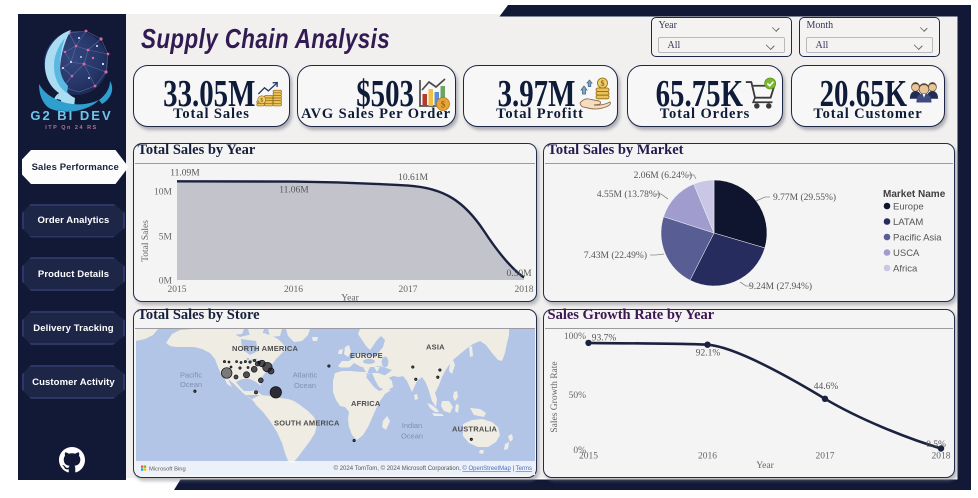 The width and height of the screenshot is (978, 498). What do you see at coordinates (435, 346) in the screenshot?
I see `svg-text: ASIA` at bounding box center [435, 346].